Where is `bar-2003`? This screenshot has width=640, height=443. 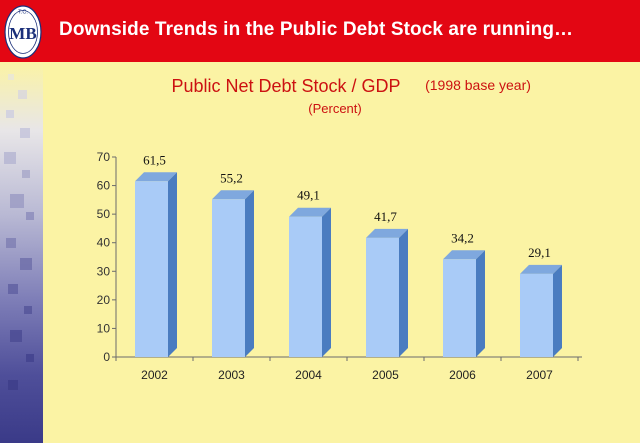 bar-2003 is located at coordinates (233, 273).